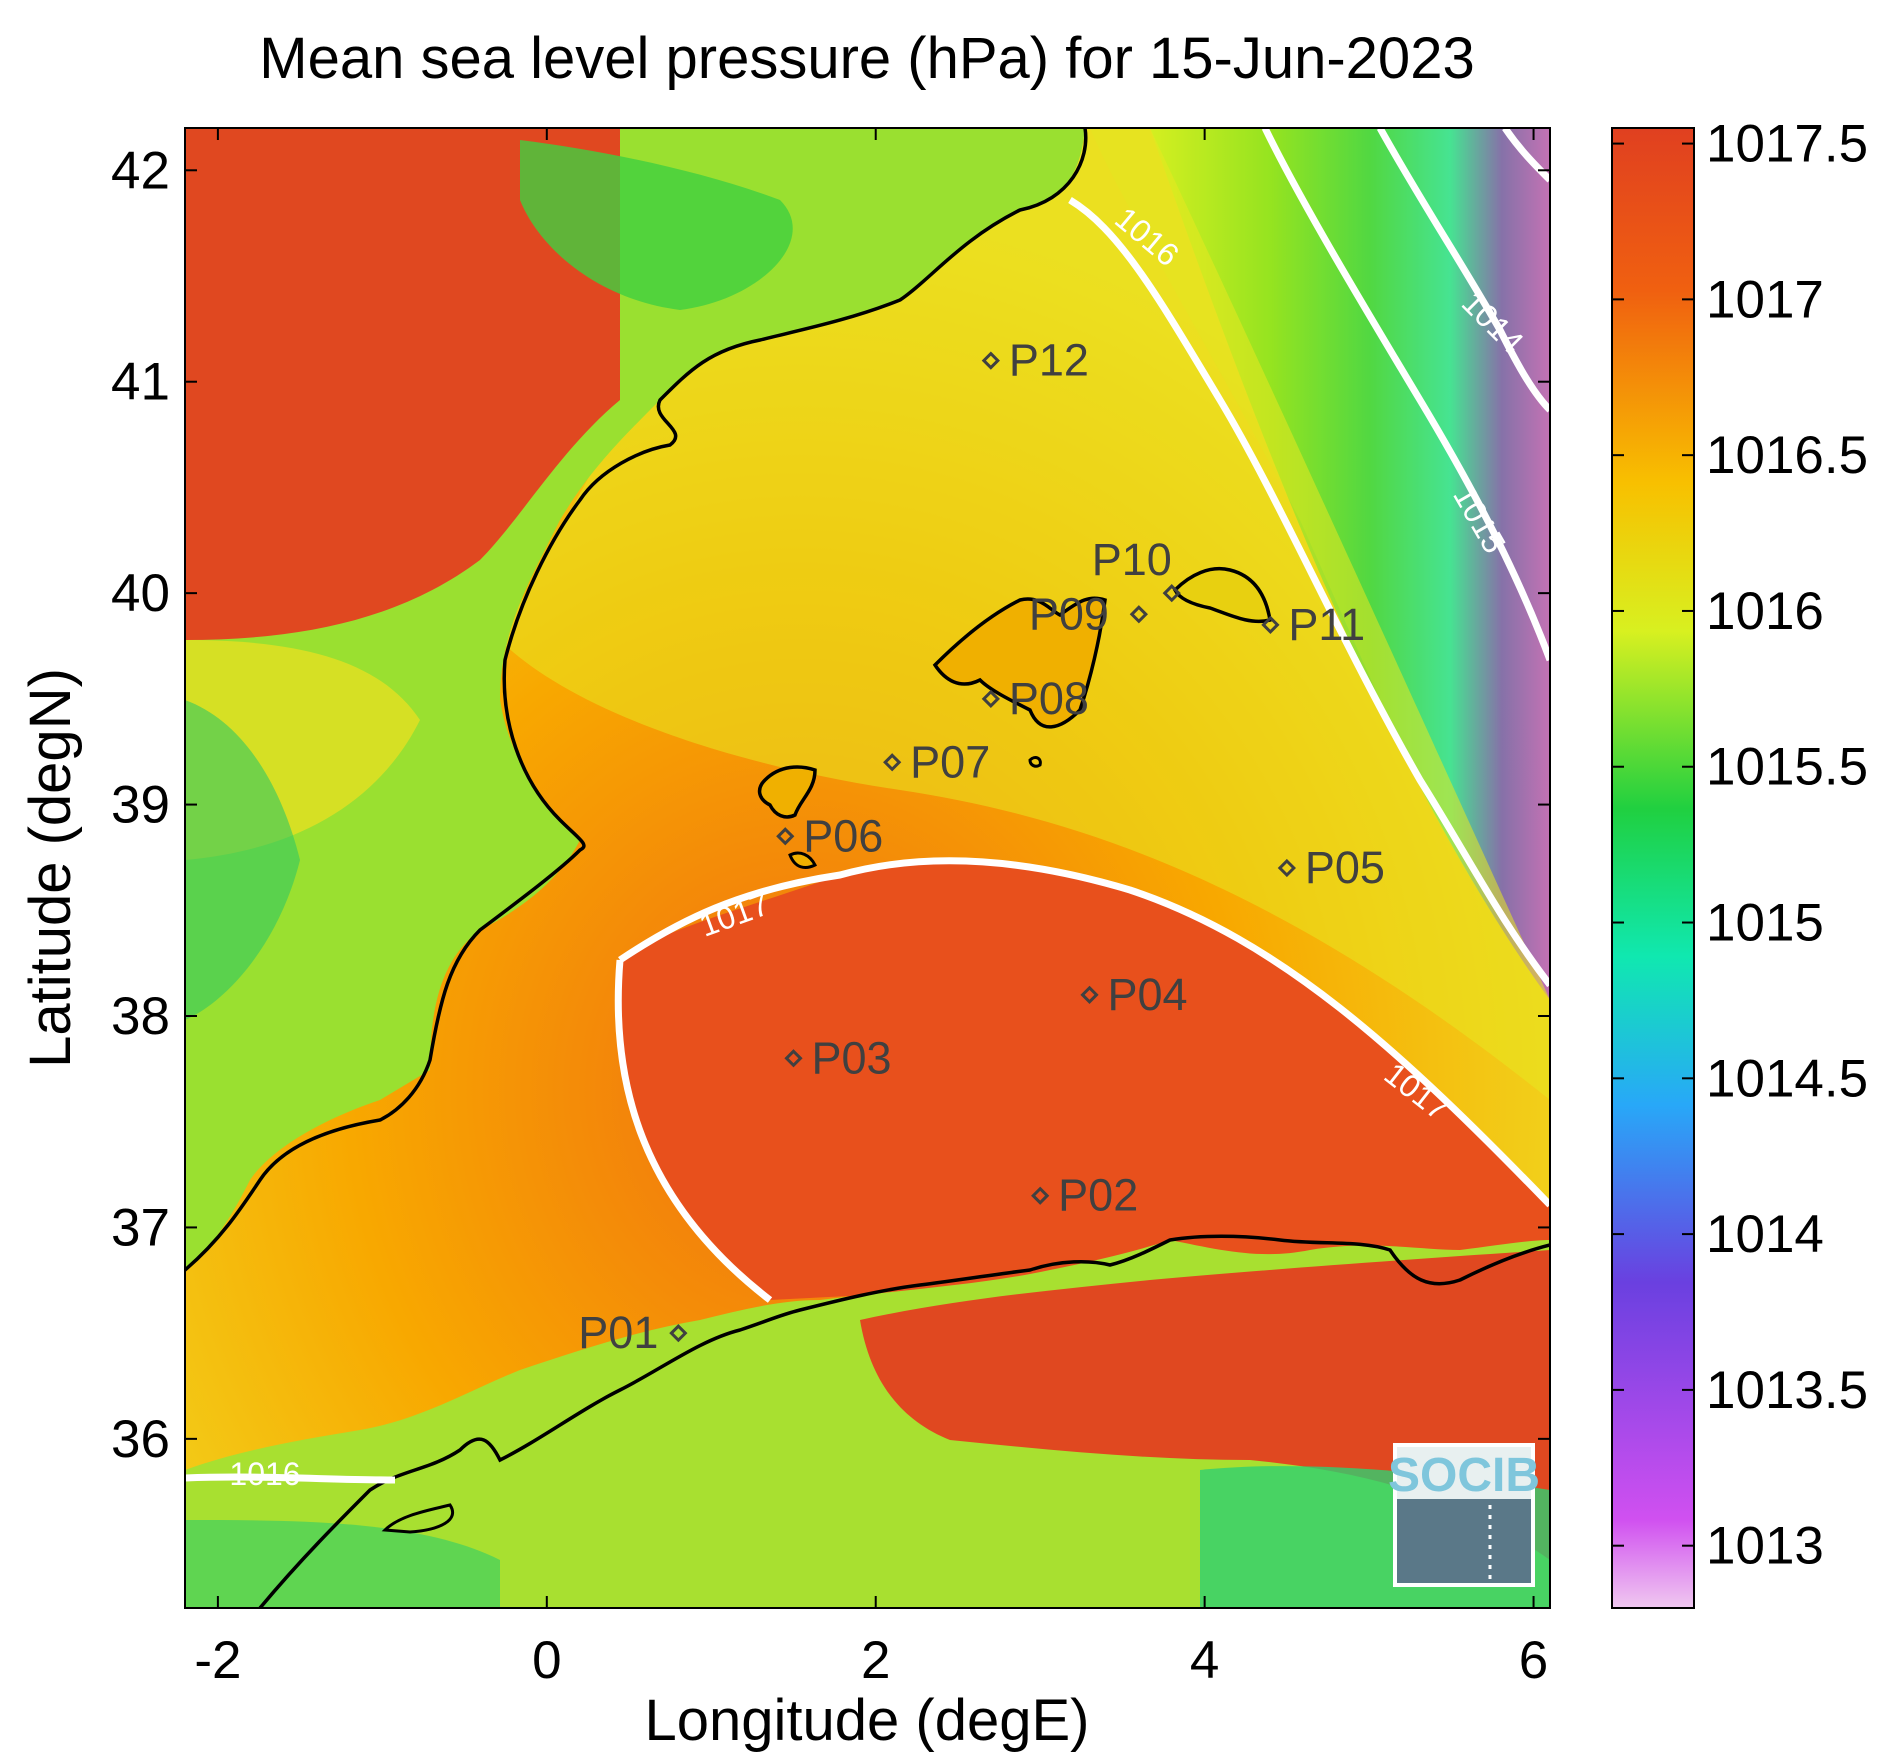 The image size is (1904, 1758). Describe the element at coordinates (1205, 1405) in the screenshot. I see `north-africa-high` at that location.